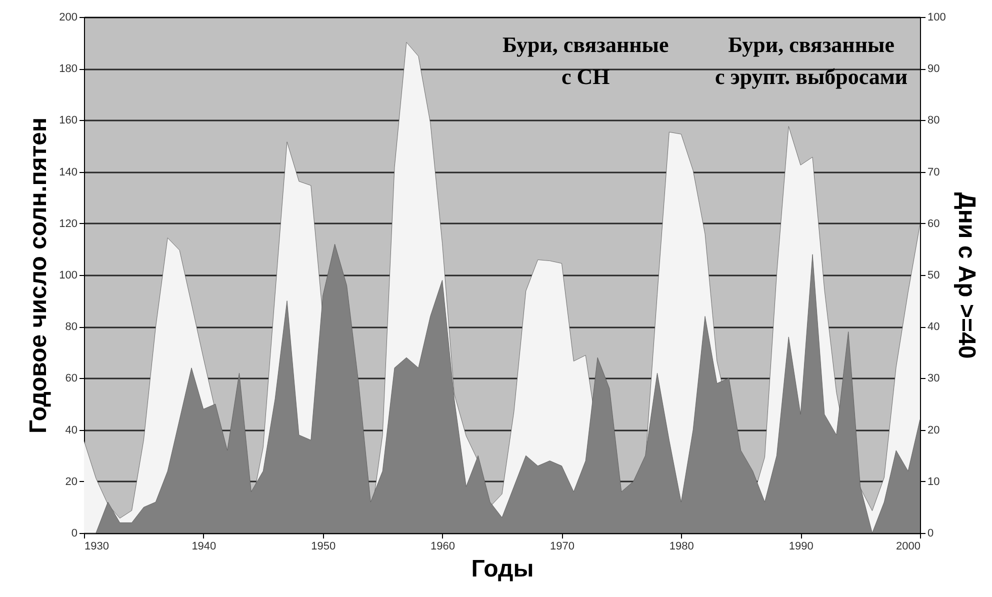 This screenshot has width=992, height=597. Describe the element at coordinates (562, 546) in the screenshot. I see `x-tick-label: 1970` at that location.